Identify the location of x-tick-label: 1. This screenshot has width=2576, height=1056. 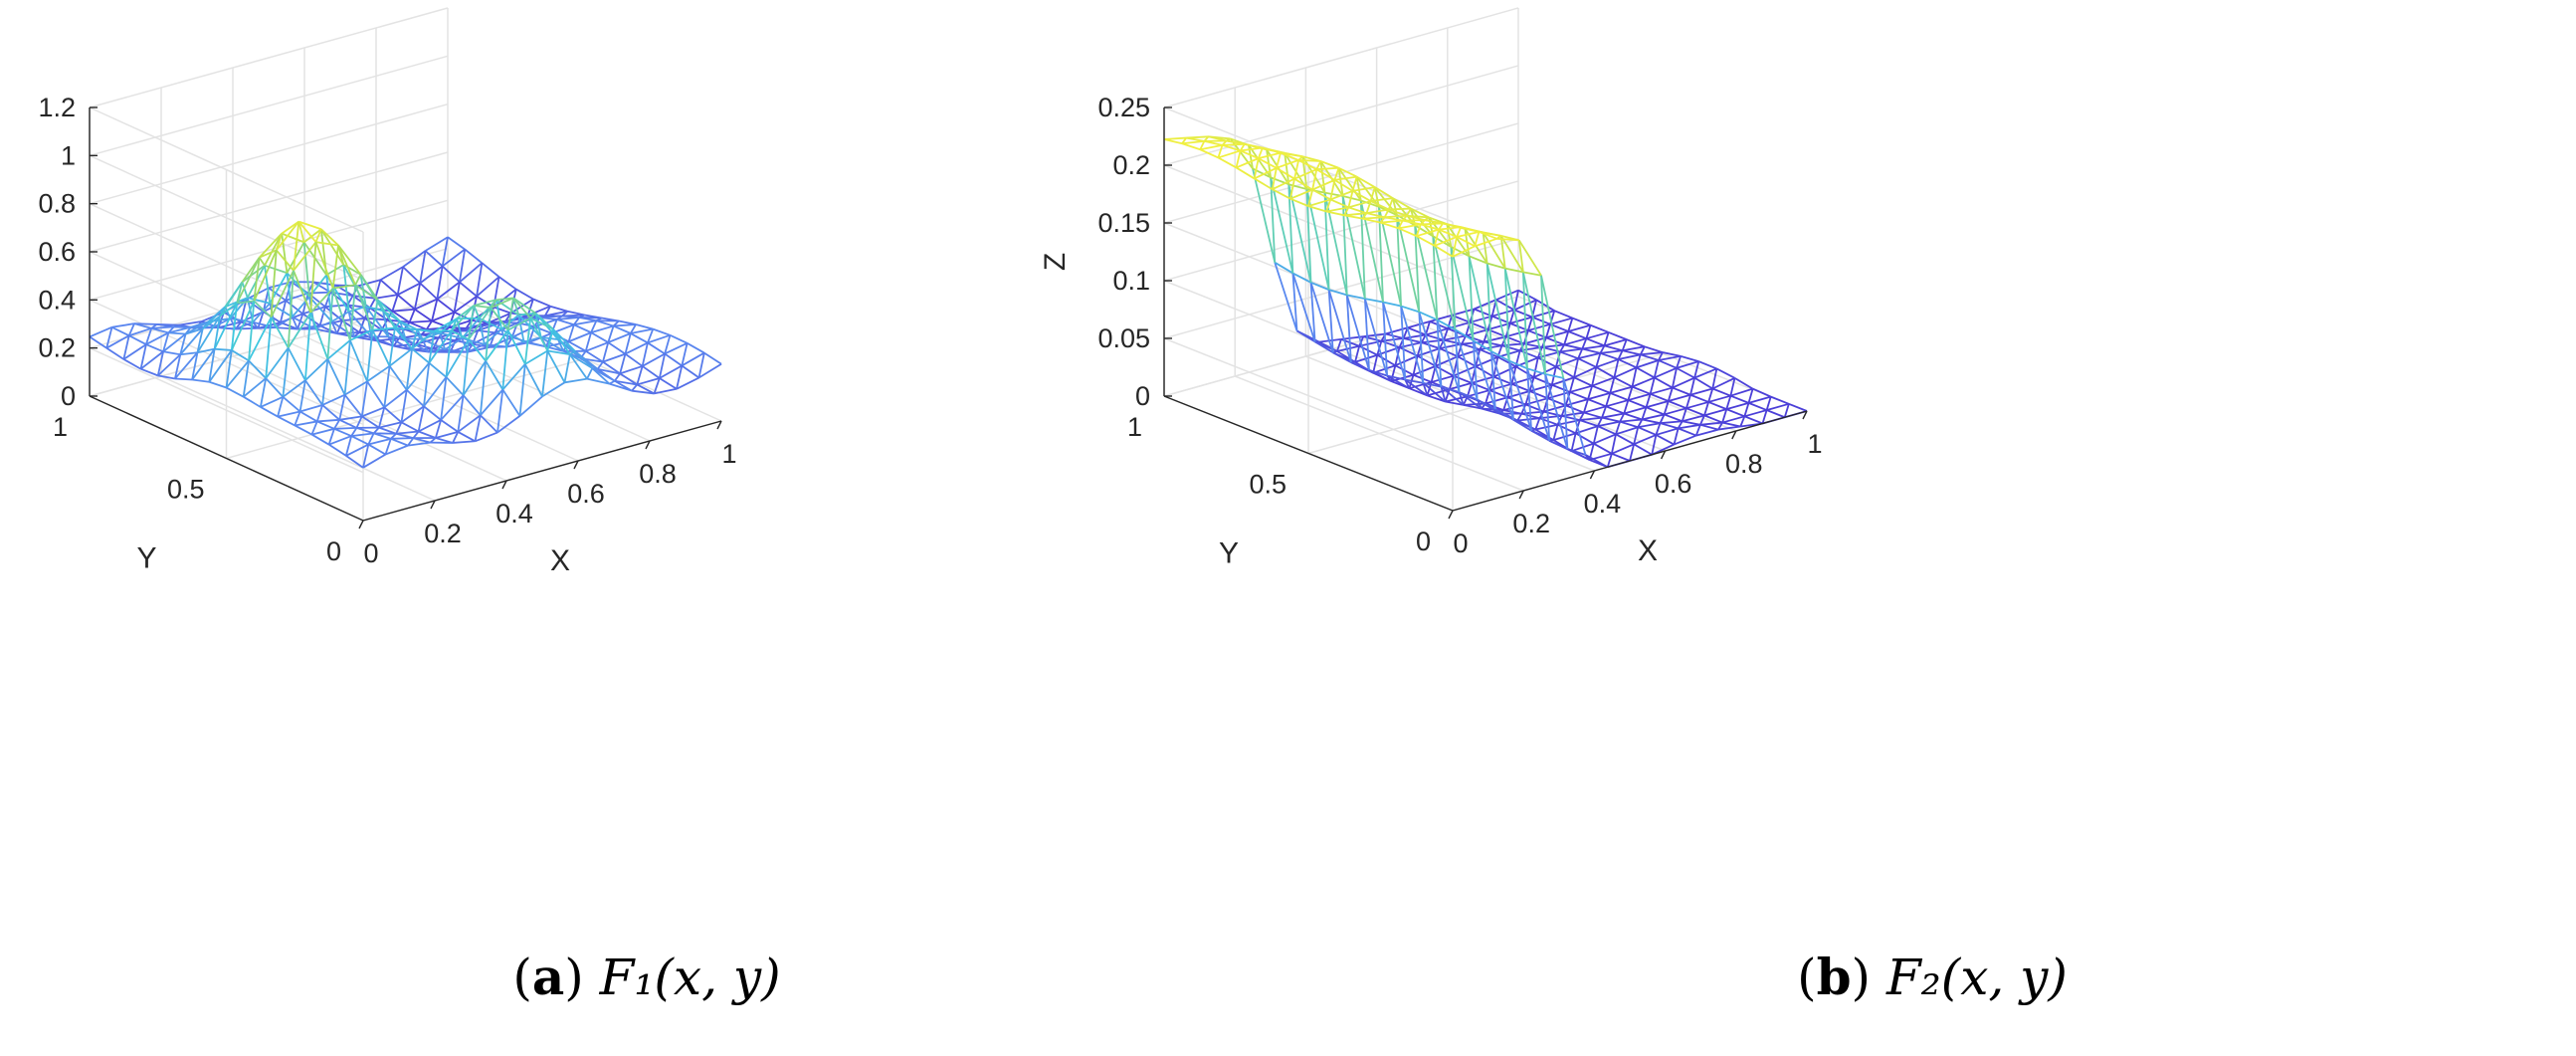
(1814, 444).